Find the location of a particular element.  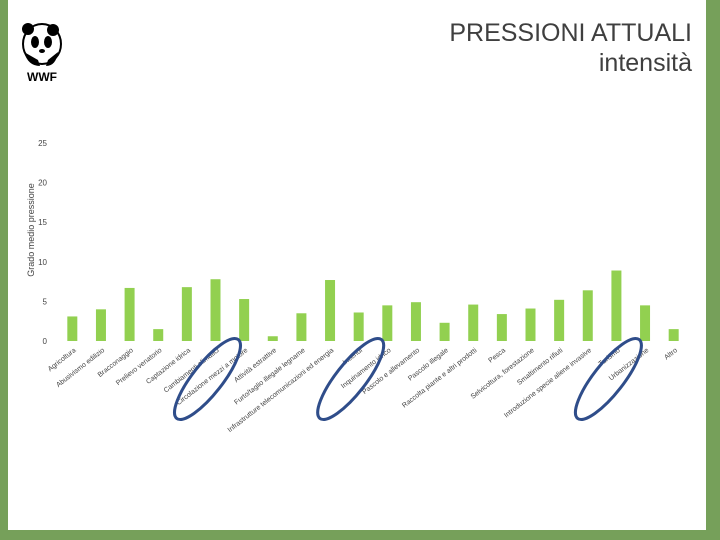

y-tick-label: 25 is located at coordinates (42, 143).